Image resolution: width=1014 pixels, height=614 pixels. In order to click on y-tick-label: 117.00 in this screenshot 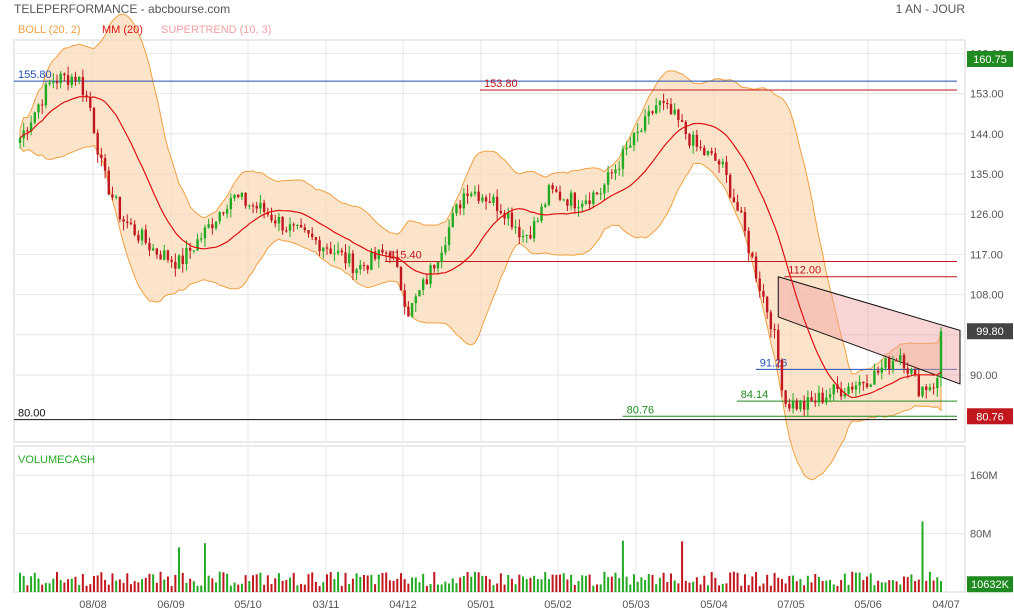, I will do `click(986, 255)`.